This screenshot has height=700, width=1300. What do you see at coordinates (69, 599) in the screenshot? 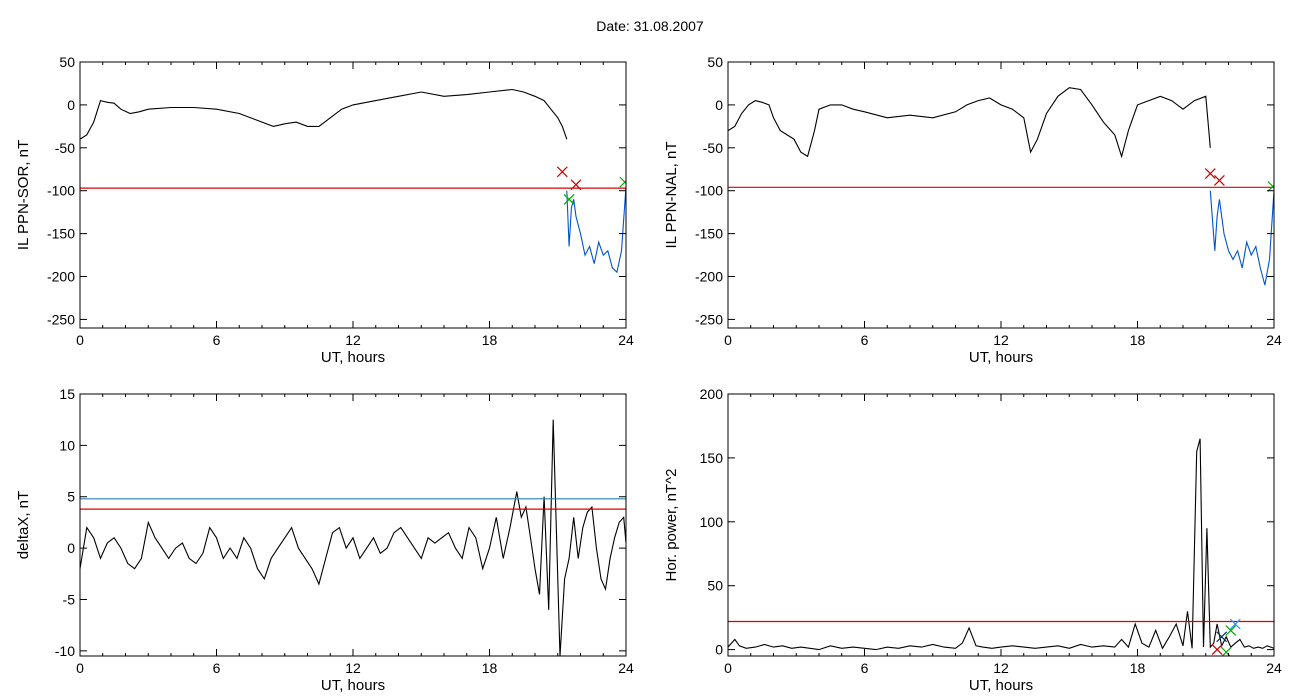
I see `y-tick-label: -5` at bounding box center [69, 599].